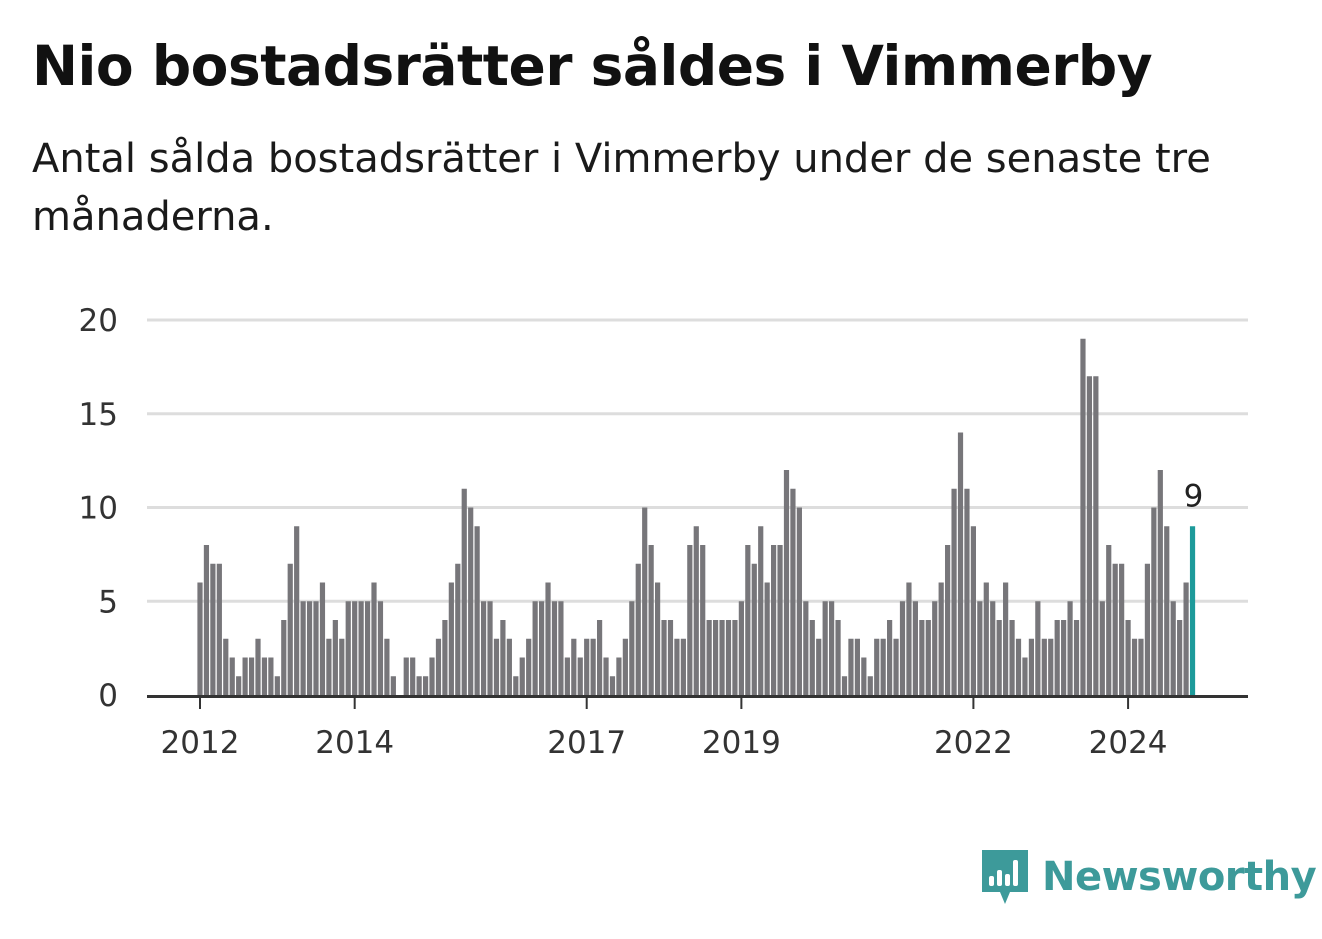 This screenshot has width=1322, height=939. I want to click on y-tick-label: 0, so click(108, 696).